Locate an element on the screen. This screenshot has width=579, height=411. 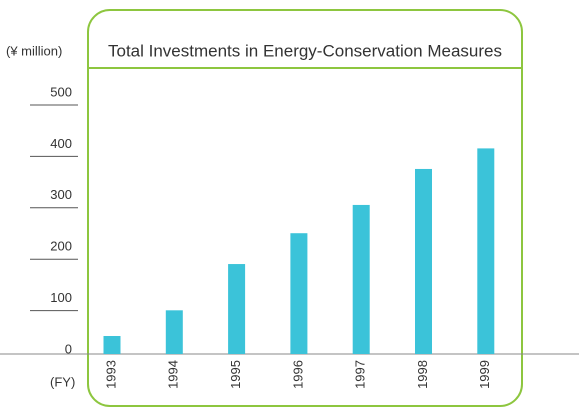
x-tick-label: 1997 is located at coordinates (360, 374).